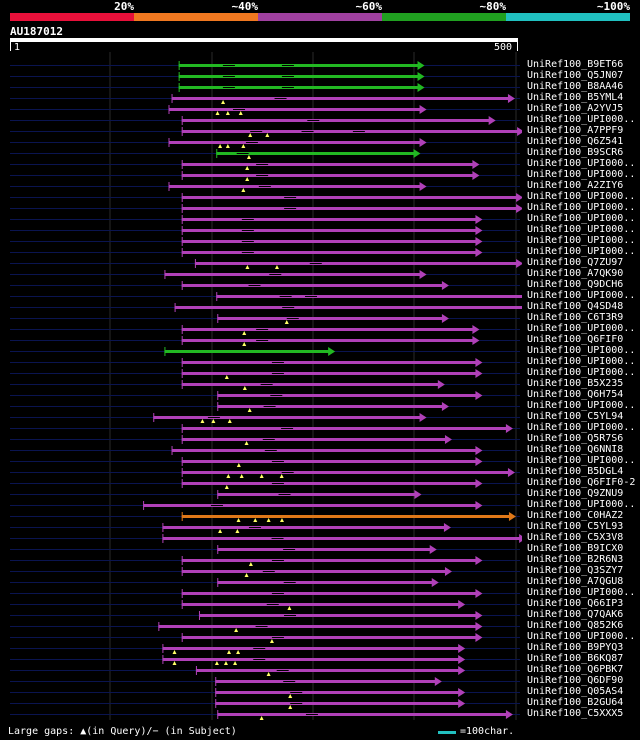 Image resolution: width=640 pixels, height=740 pixels. I want to click on hit-label: UniRef100_C5YL93, so click(575, 526).